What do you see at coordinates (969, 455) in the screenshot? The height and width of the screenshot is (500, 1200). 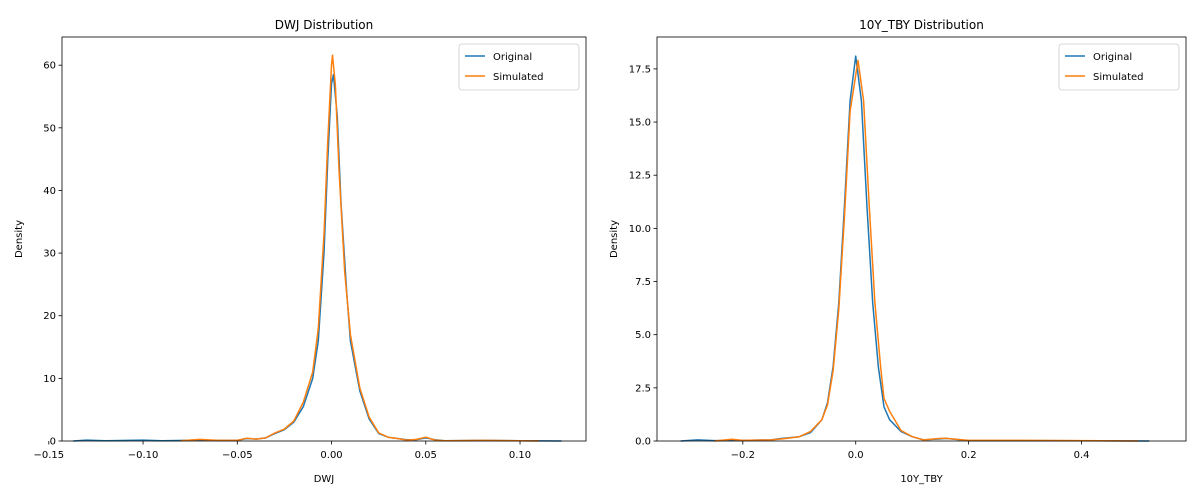 I see `x-tick-label: 0.2` at bounding box center [969, 455].